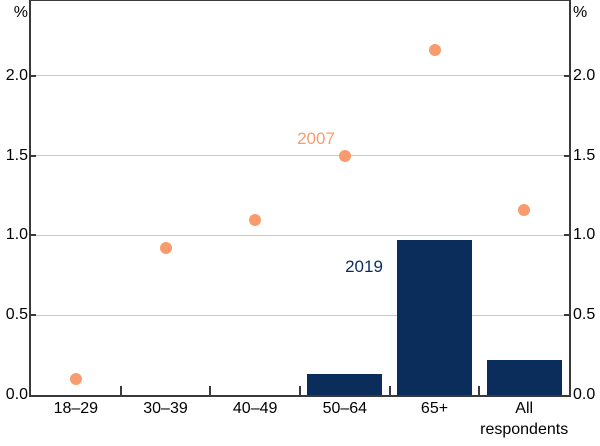 The width and height of the screenshot is (600, 446). I want to click on y-axis-label-left: 1.0, so click(16, 235).